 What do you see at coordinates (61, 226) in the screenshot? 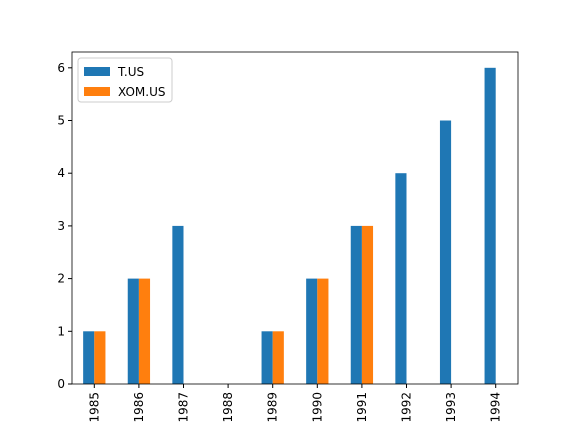
I see `y-tick-label: 3` at bounding box center [61, 226].